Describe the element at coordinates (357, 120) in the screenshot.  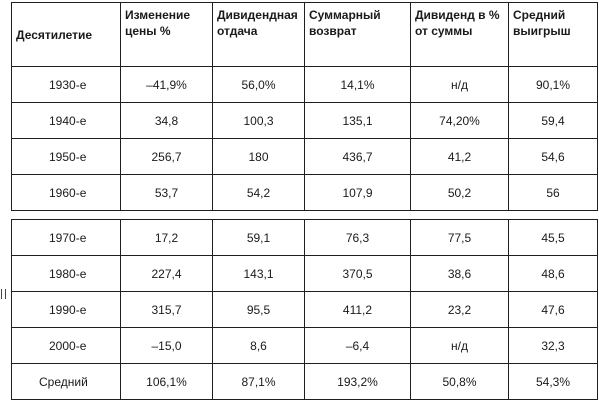
I see `cell-total-return: 135,1` at that location.